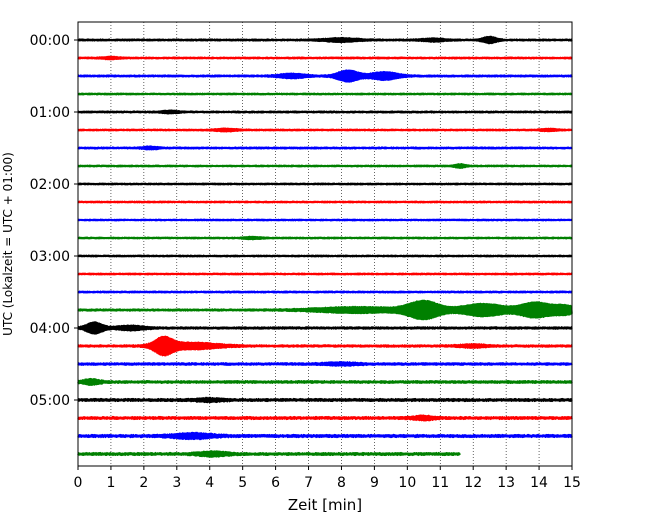 Image resolution: width=650 pixels, height=520 pixels. What do you see at coordinates (308, 483) in the screenshot?
I see `x-tick-label: 7` at bounding box center [308, 483].